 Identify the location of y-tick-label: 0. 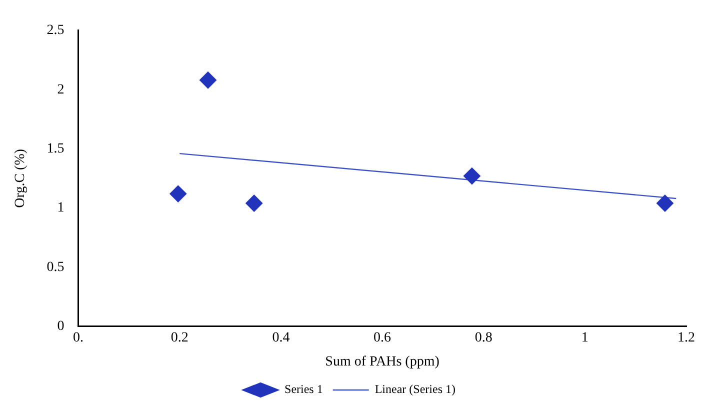
(60, 326).